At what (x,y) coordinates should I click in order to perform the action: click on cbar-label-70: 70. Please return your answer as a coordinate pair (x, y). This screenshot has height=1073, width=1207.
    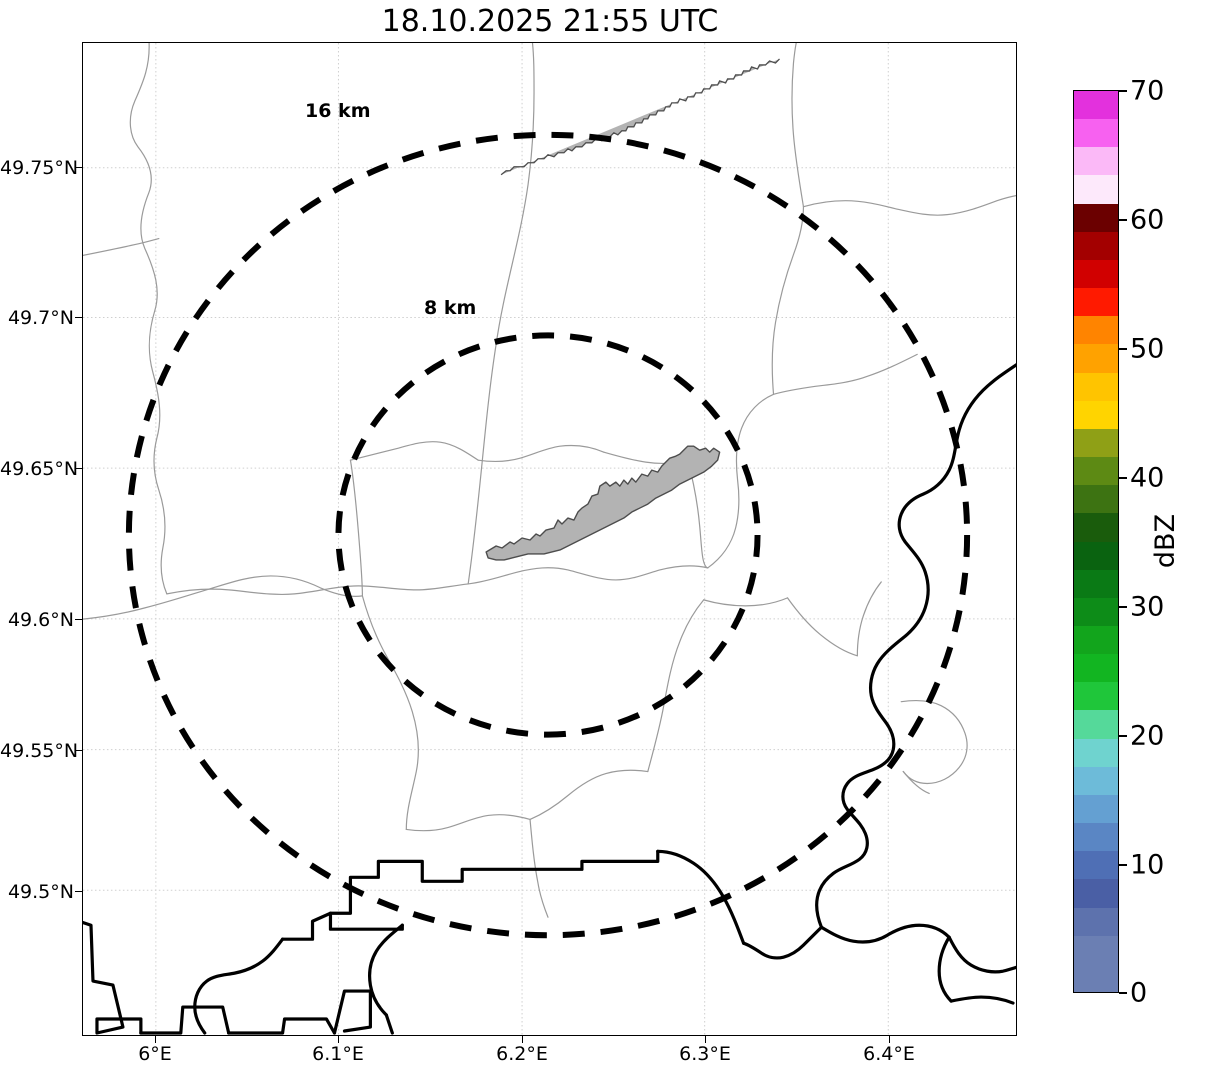
    Looking at the image, I should click on (1147, 91).